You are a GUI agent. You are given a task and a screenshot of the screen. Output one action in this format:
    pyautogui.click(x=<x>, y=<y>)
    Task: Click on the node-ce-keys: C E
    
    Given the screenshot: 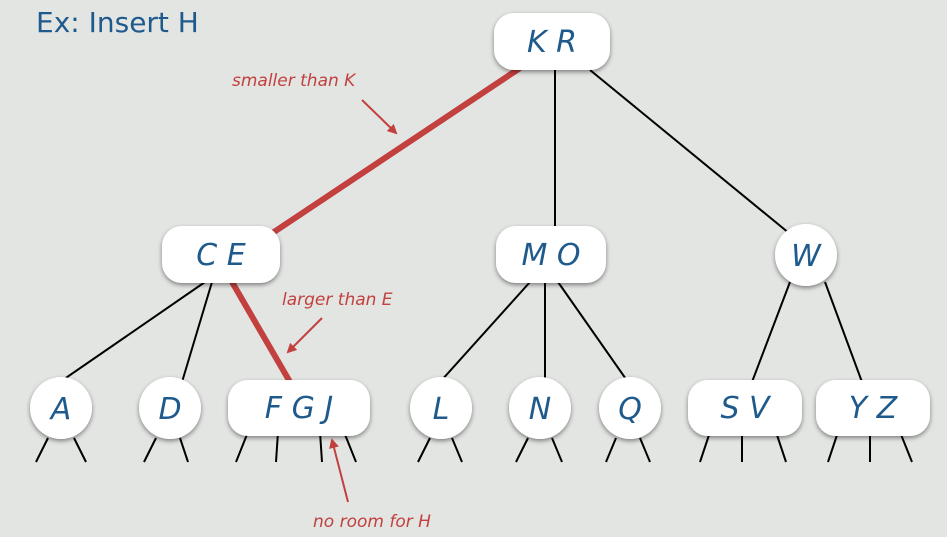 What is the action you would take?
    pyautogui.click(x=220, y=255)
    